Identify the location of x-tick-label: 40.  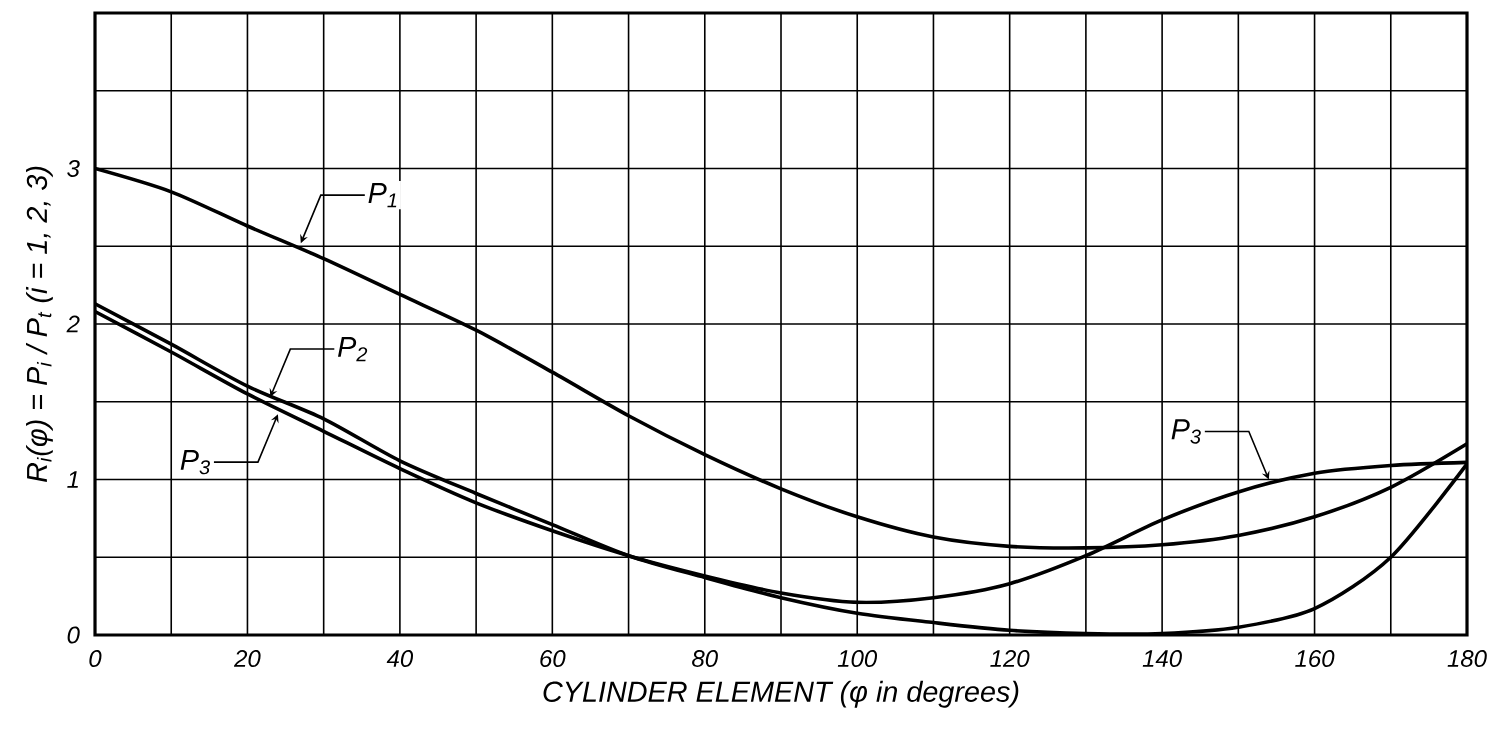
(400, 659).